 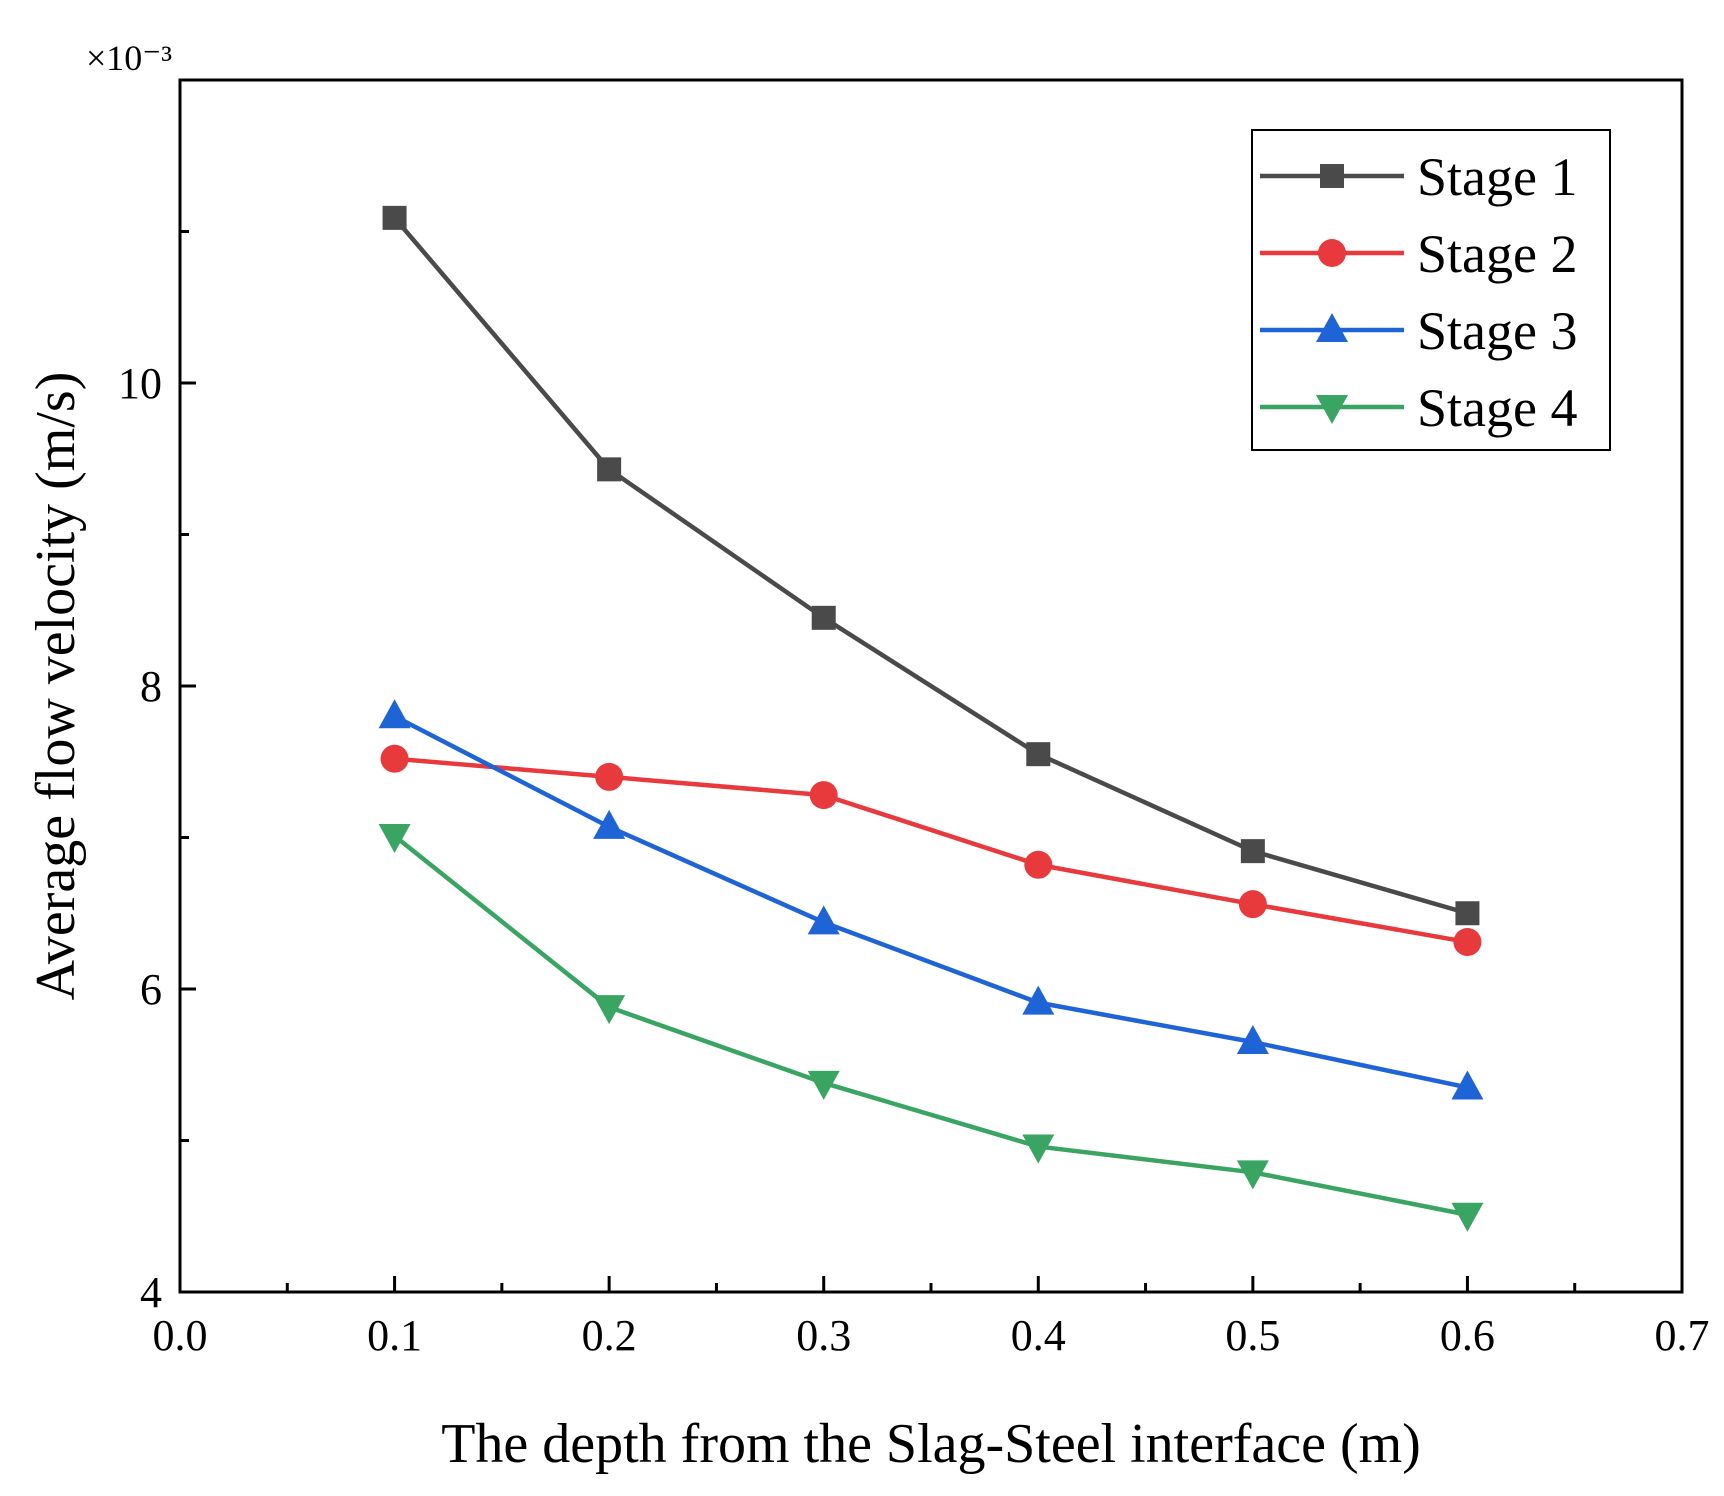 I want to click on legend-item: Stage 3, so click(x=1418, y=331).